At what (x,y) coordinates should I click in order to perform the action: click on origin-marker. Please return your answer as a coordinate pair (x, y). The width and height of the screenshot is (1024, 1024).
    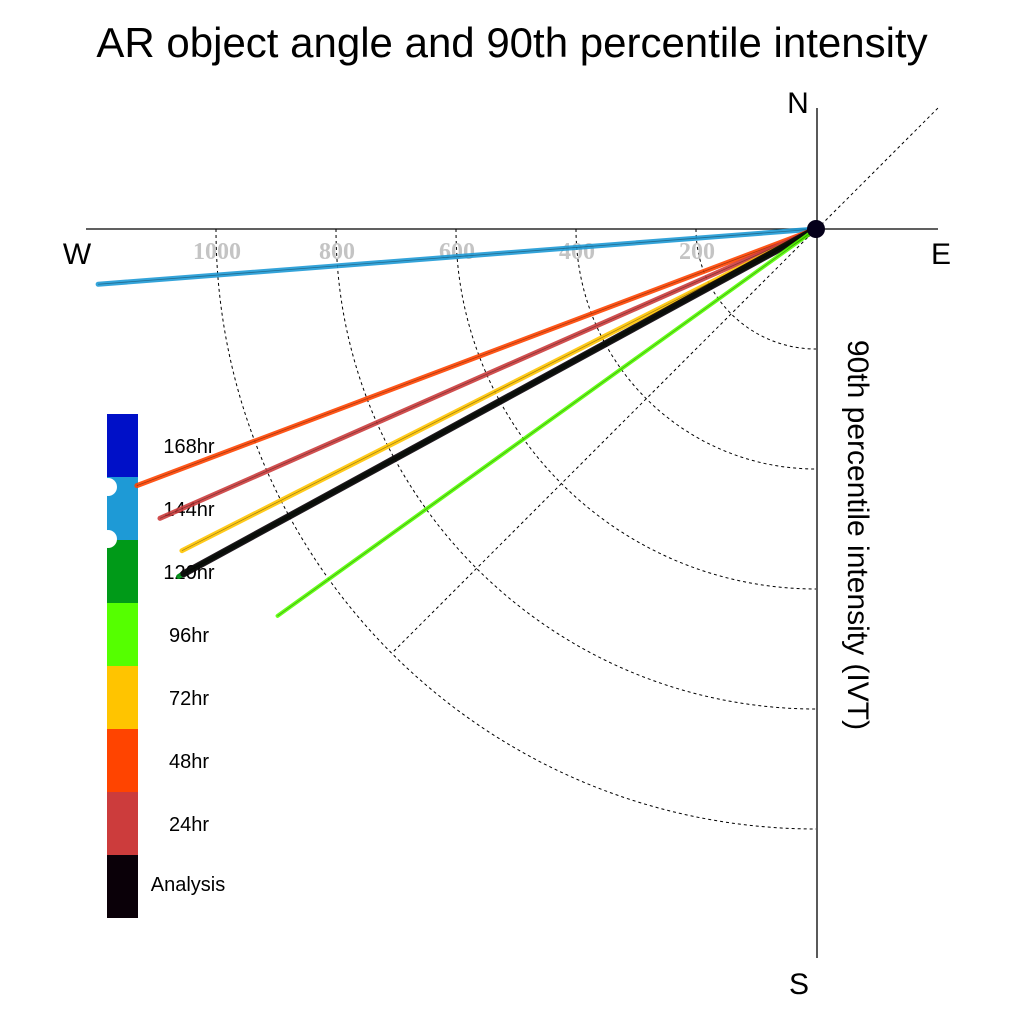
    Looking at the image, I should click on (816, 229).